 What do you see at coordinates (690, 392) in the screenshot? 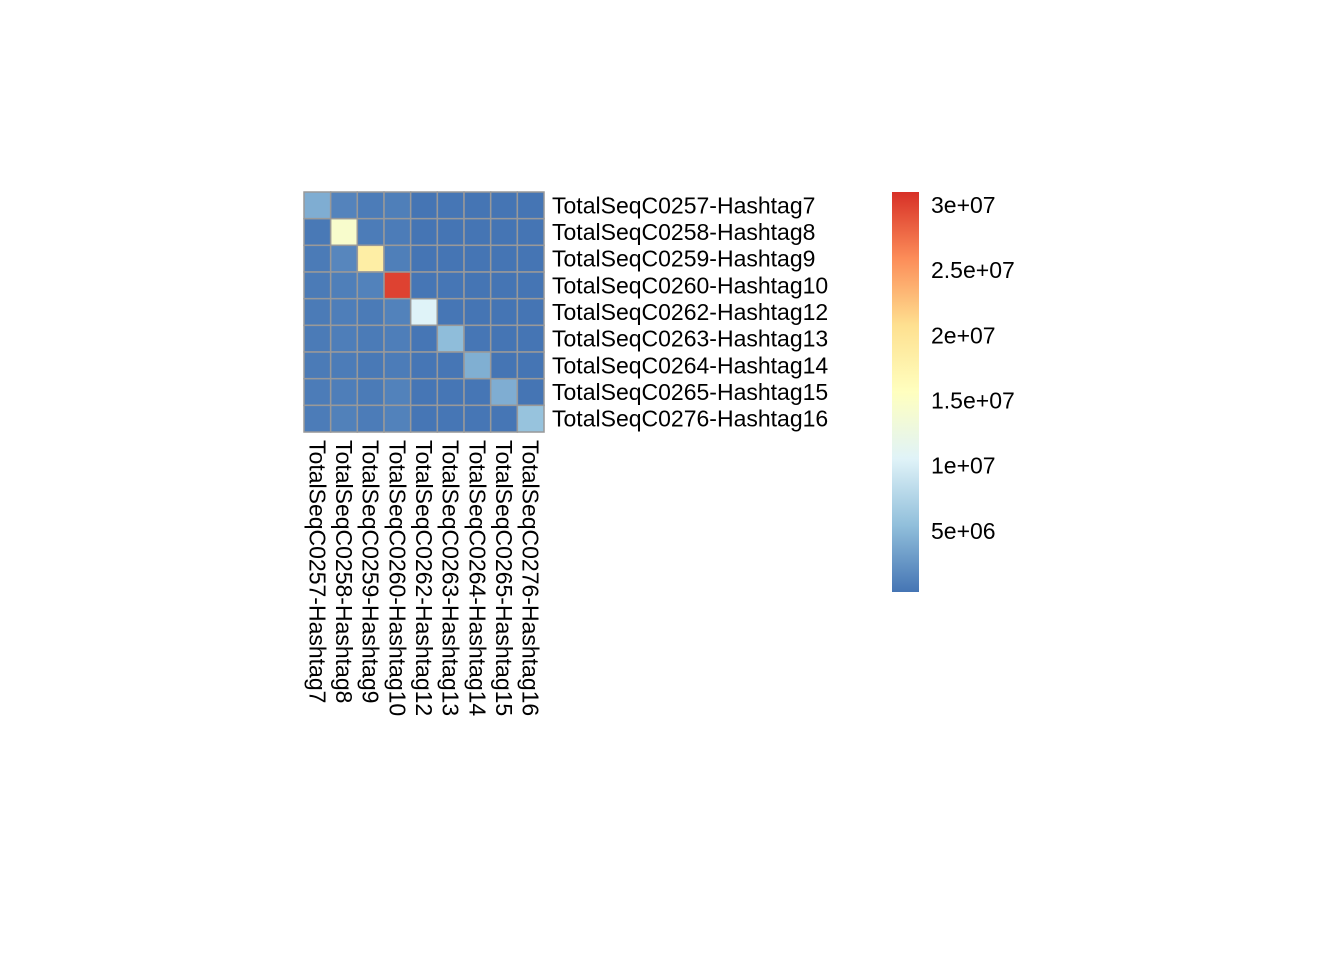
I see `row-label: TotalSeqC0265-Hashtag15` at bounding box center [690, 392].